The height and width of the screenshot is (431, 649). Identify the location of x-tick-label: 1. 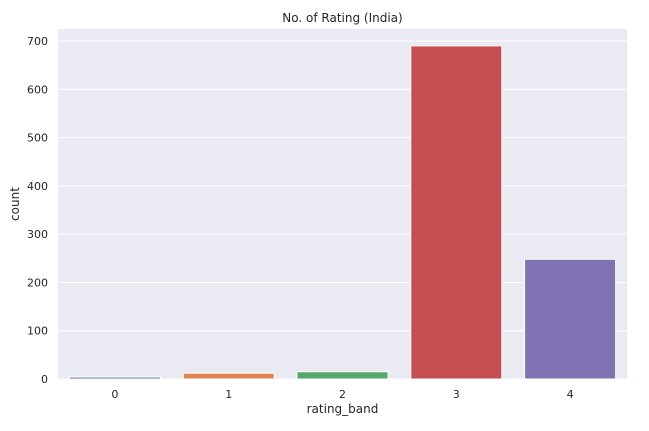
(228, 394).